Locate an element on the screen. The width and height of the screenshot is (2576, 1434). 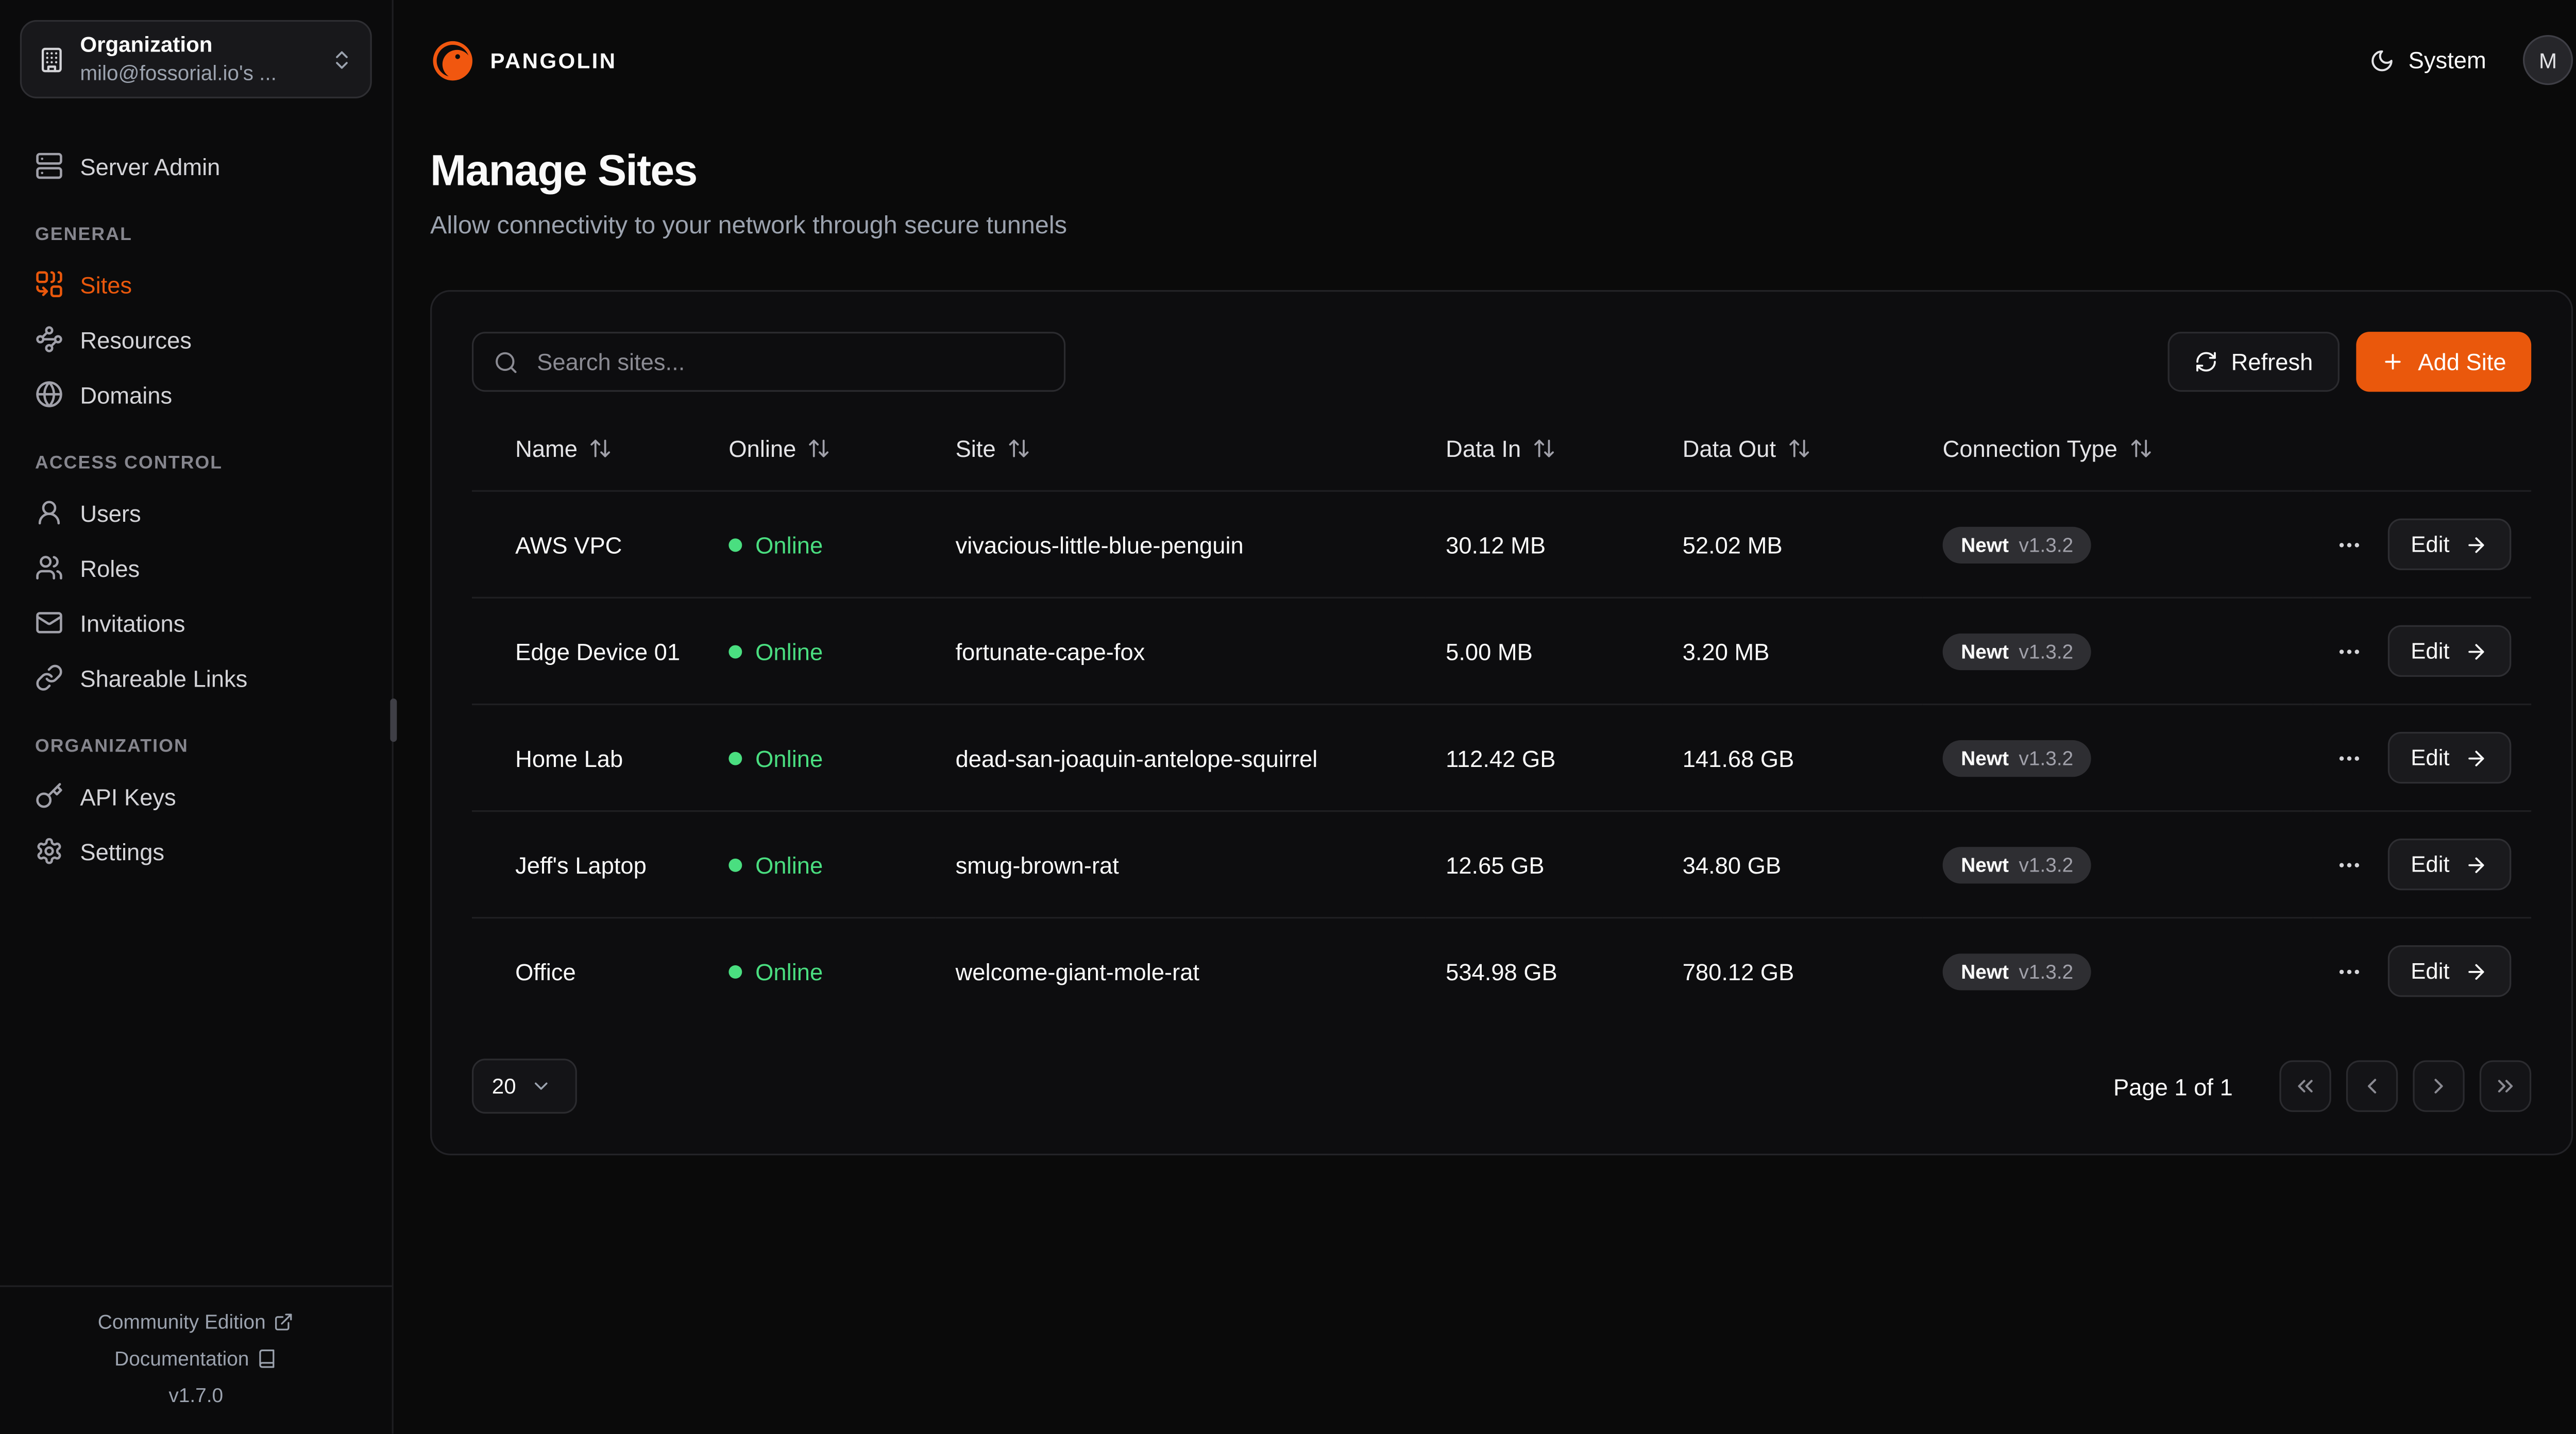
chevron-down-icon is located at coordinates (542, 1086).